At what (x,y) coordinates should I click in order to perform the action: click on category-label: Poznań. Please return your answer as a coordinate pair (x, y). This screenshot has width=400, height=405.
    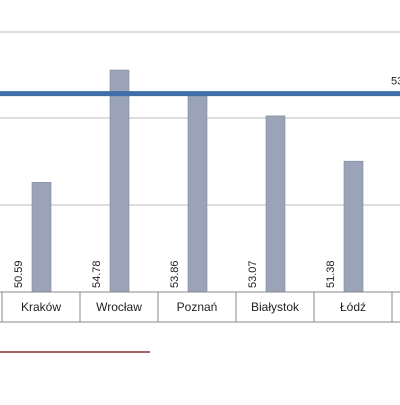
    Looking at the image, I should click on (197, 307).